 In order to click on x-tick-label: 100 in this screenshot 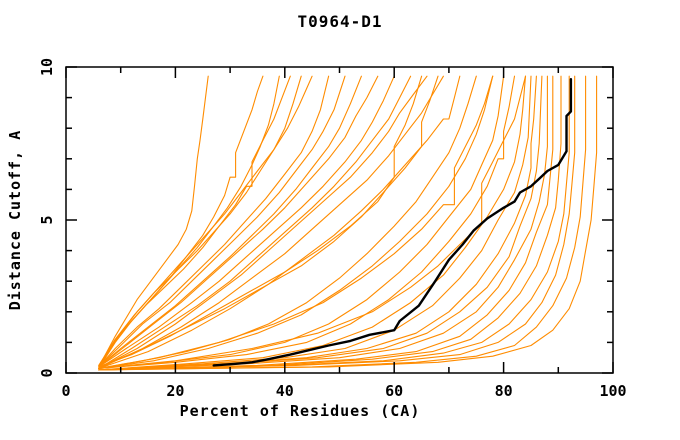, I will do `click(612, 391)`.